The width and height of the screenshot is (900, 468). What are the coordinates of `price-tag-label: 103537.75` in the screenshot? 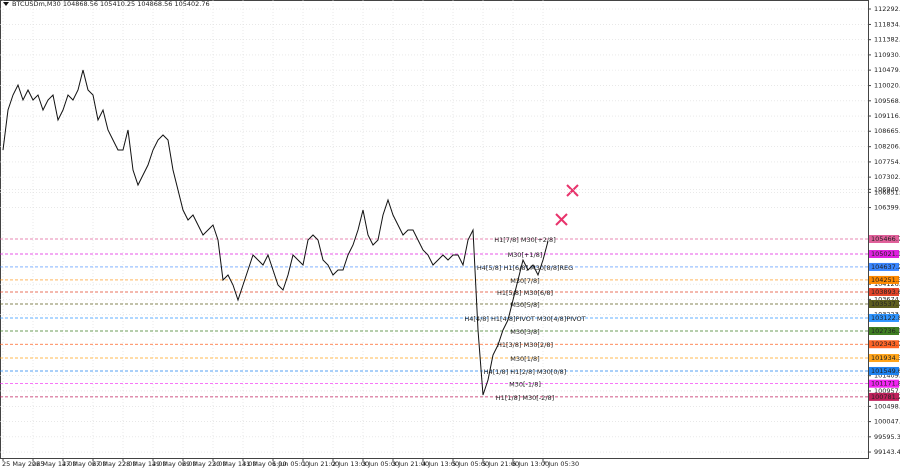 It's located at (885, 304).